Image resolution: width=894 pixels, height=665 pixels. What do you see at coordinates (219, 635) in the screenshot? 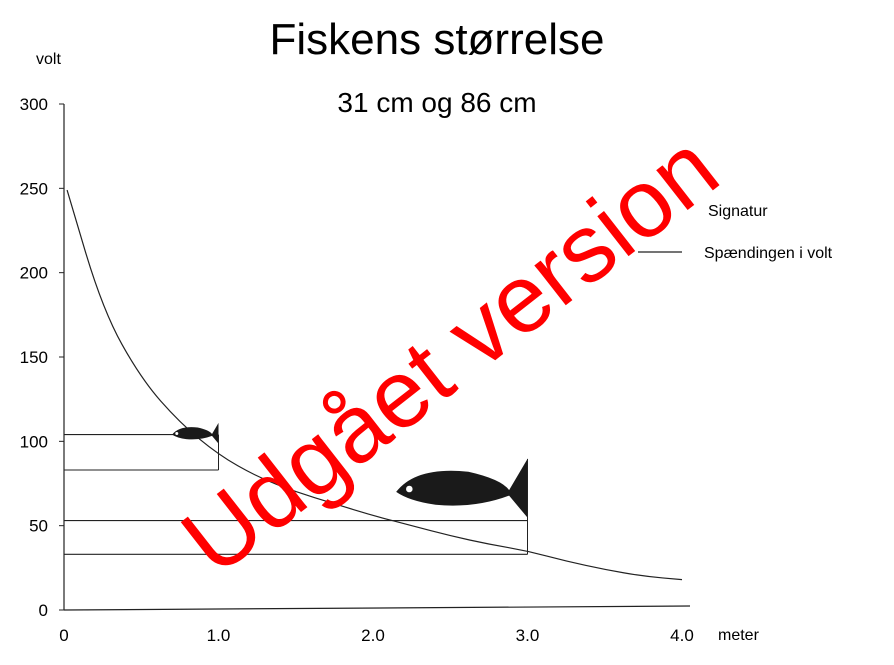
I see `x-tick-label: 1.0` at bounding box center [219, 635].